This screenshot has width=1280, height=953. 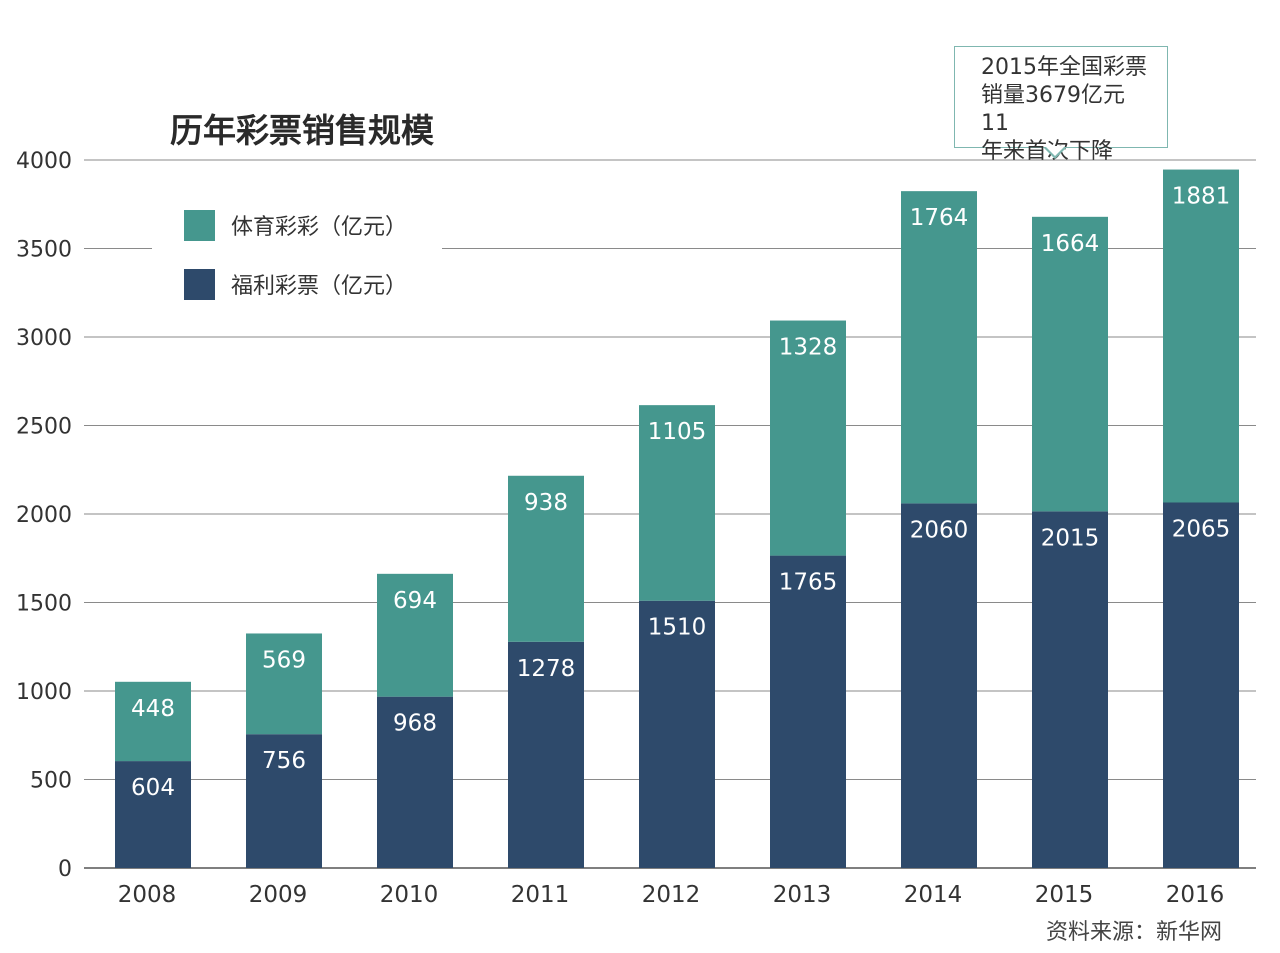 What do you see at coordinates (199, 225) in the screenshot?
I see `legend-swatch-sports-lottery` at bounding box center [199, 225].